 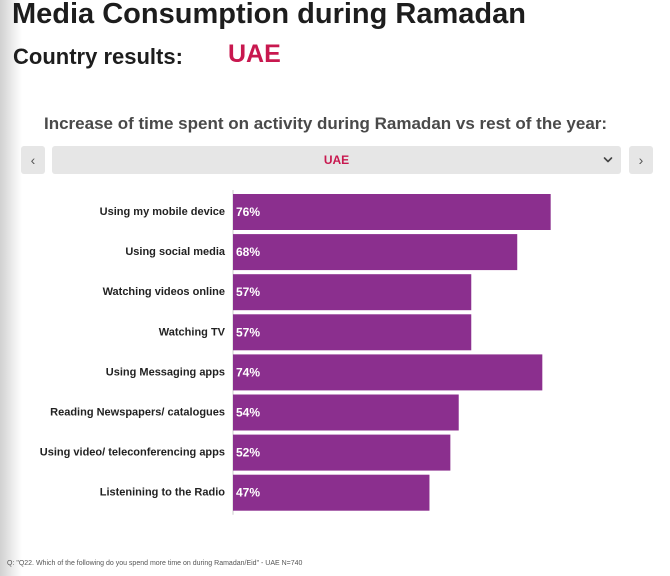 I want to click on category-label: Watching videos online, so click(x=164, y=292).